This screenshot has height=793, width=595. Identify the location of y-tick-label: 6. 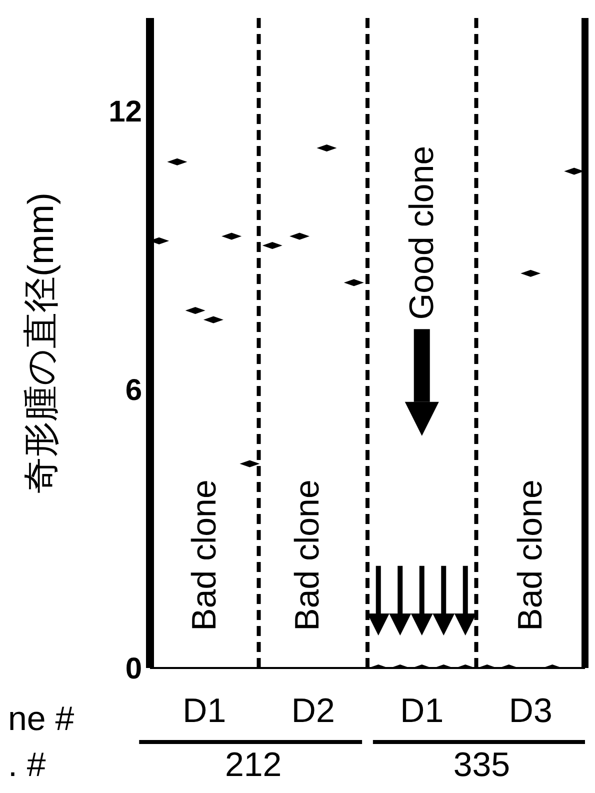
(133, 391).